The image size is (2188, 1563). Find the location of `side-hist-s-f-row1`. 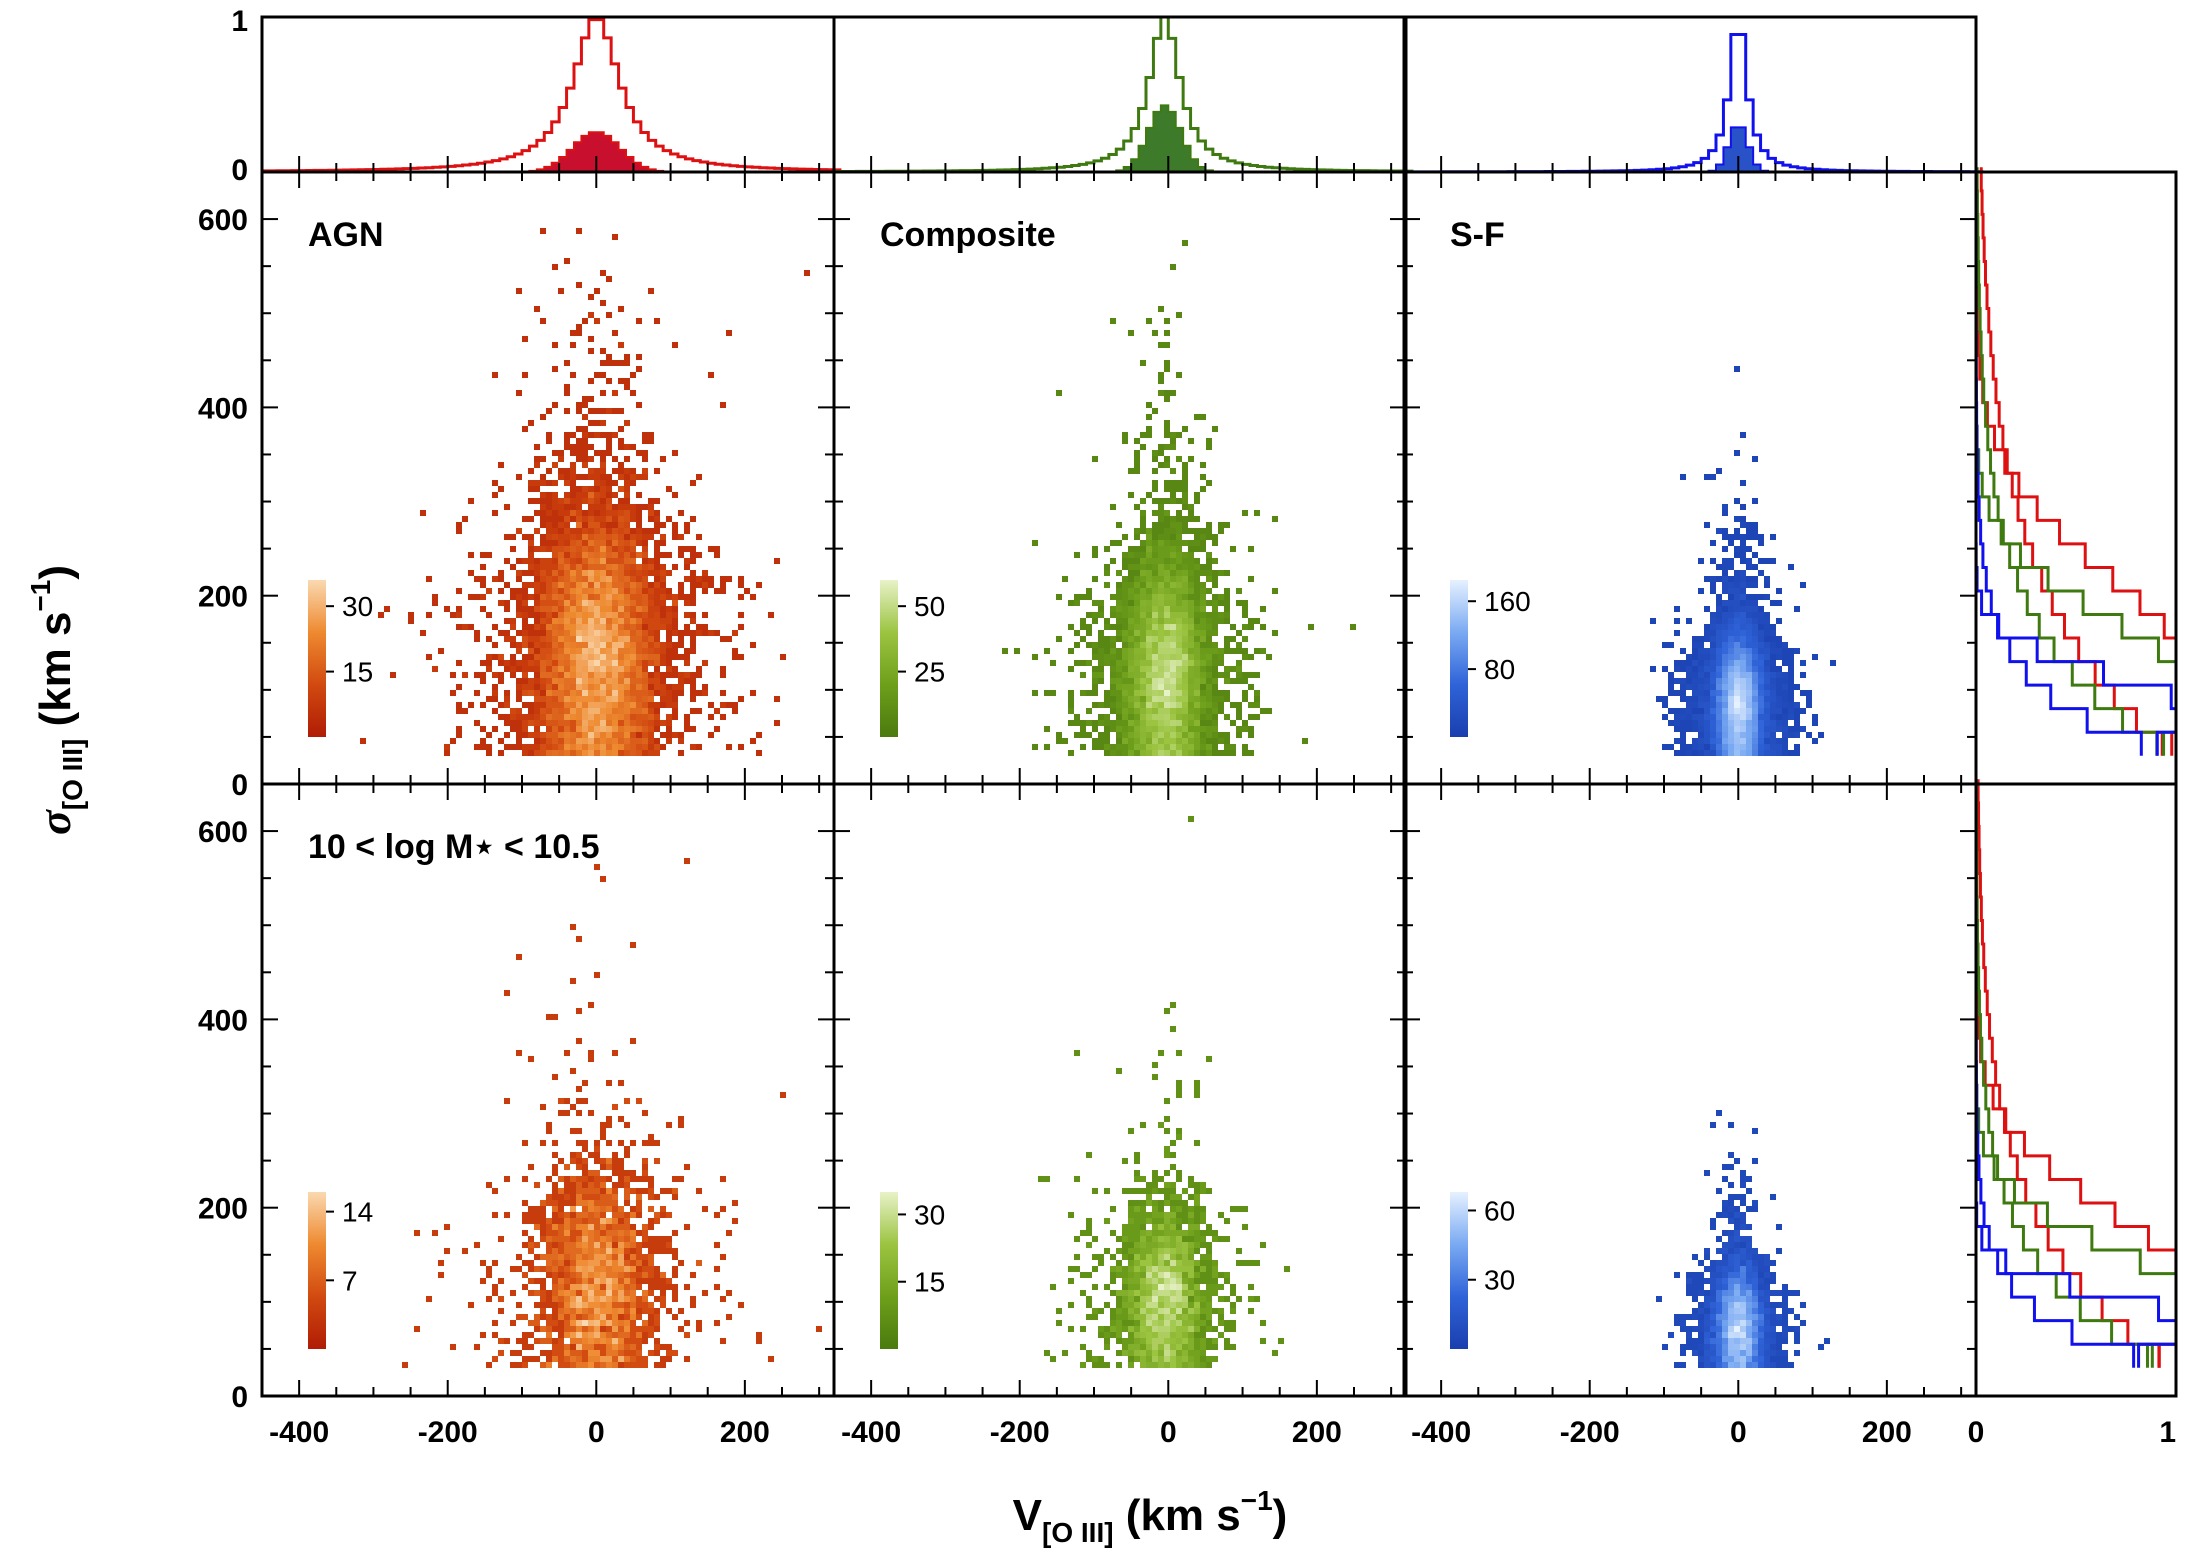

side-hist-s-f-row1 is located at coordinates (2076, 1073).